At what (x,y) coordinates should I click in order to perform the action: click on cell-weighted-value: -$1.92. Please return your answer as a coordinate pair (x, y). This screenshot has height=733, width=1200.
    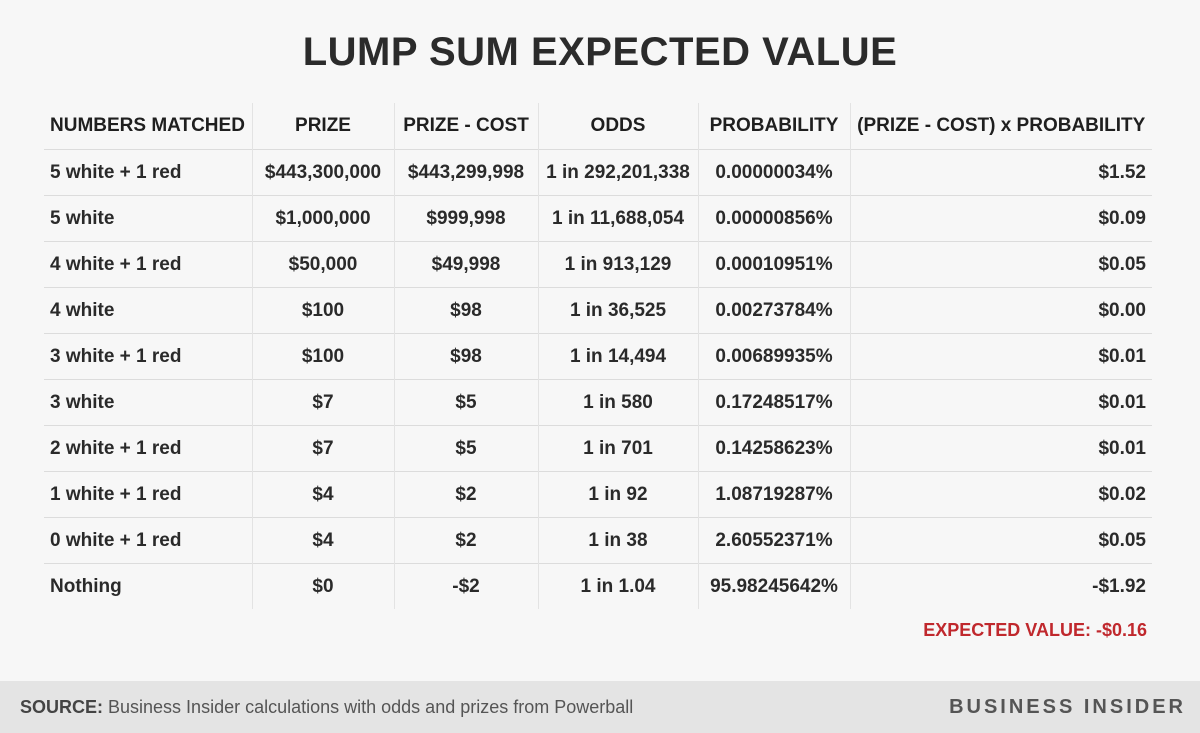
    Looking at the image, I should click on (1000, 586).